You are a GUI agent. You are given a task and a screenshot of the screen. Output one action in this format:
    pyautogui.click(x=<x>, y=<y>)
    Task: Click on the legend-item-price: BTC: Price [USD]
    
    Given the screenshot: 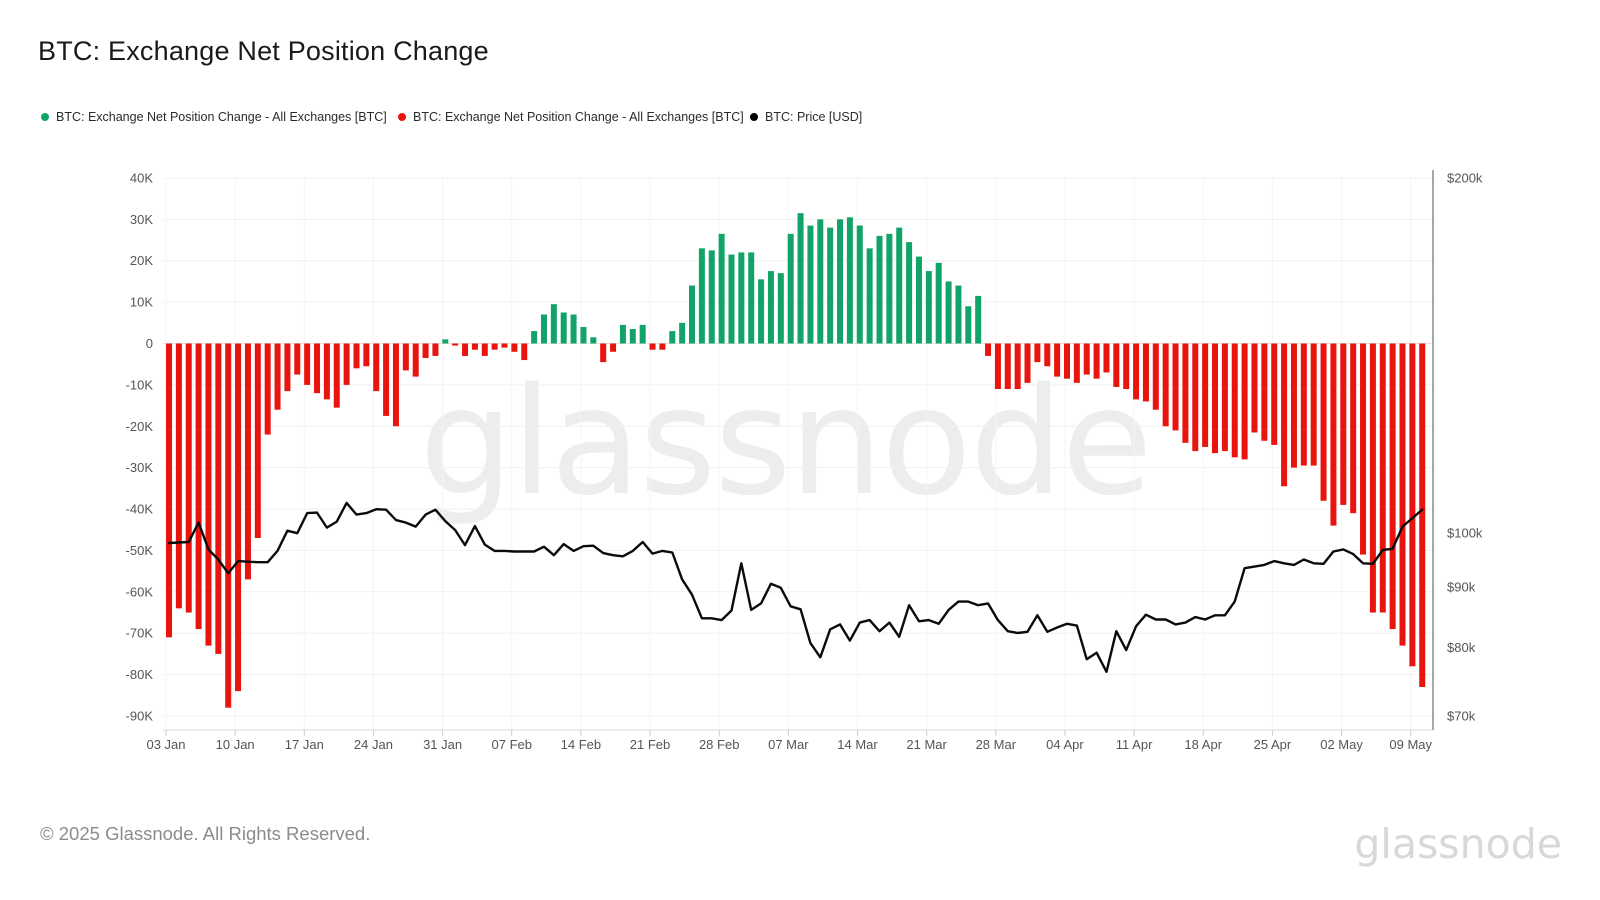 What is the action you would take?
    pyautogui.click(x=806, y=117)
    